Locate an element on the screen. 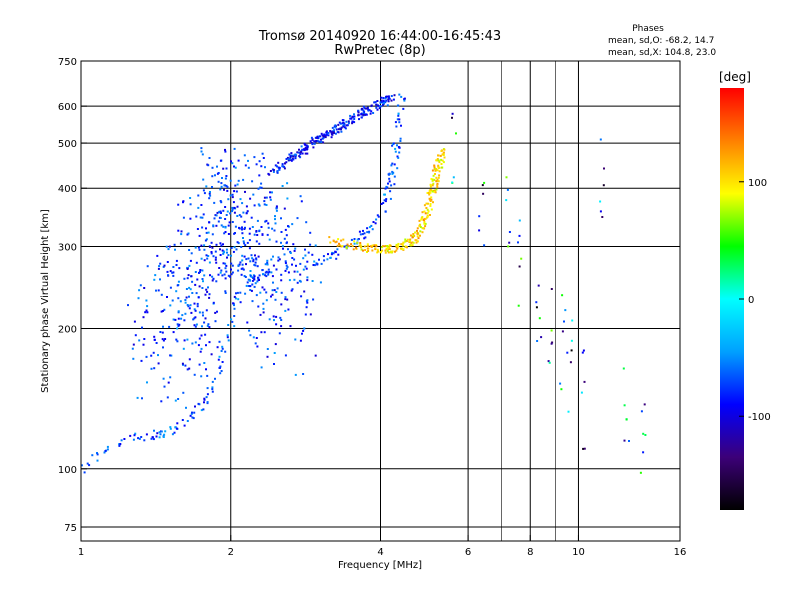  colorbar-label: [deg] is located at coordinates (735, 77).